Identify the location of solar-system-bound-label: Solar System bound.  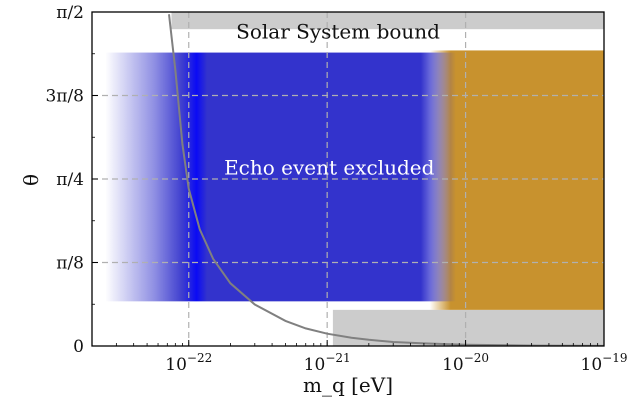
(338, 31).